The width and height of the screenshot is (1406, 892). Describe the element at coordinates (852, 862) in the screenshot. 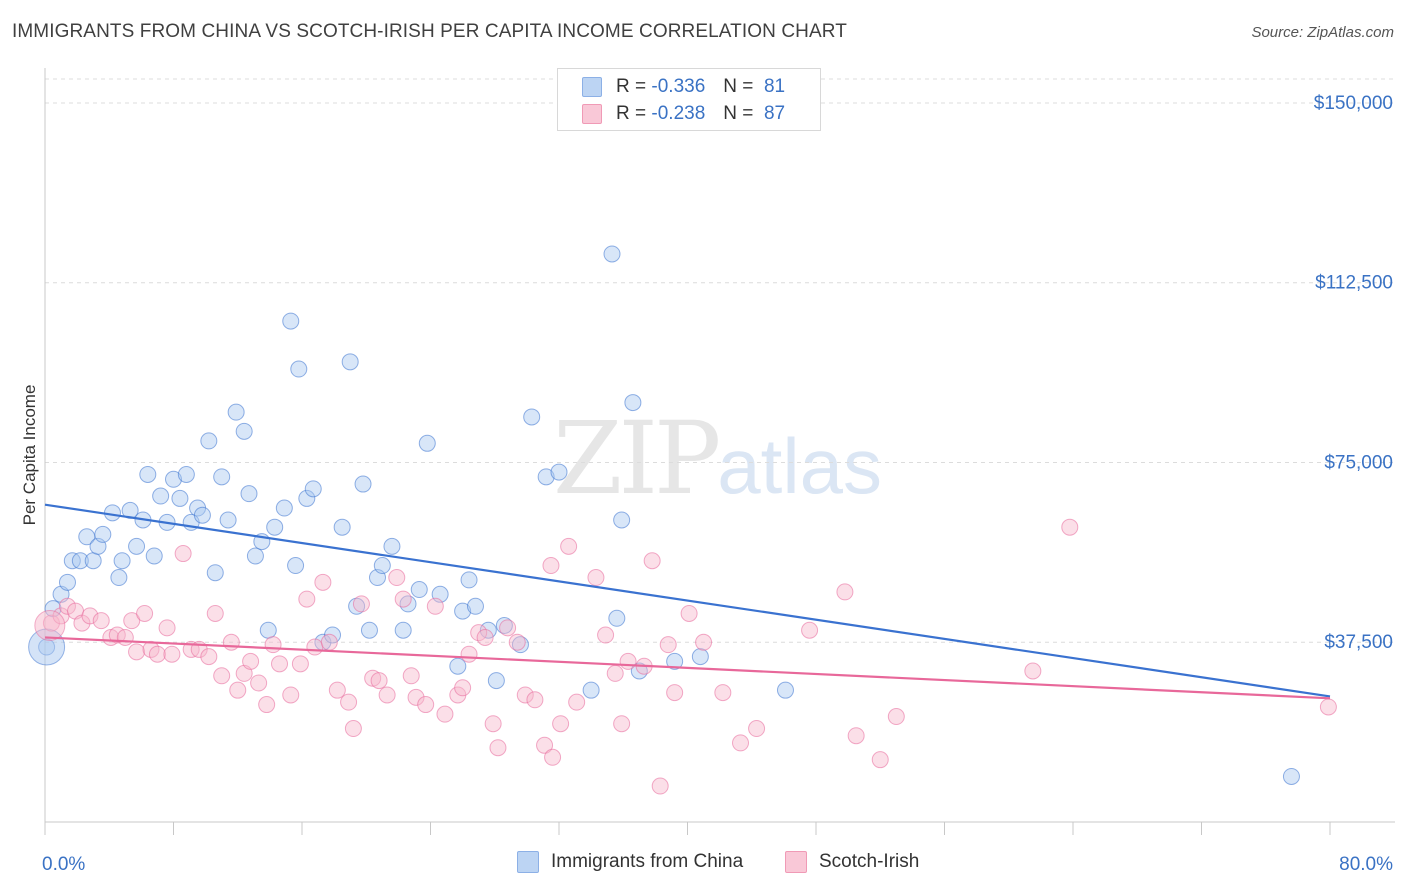

I see `legend-item-scotch-irish: Scotch-Irish` at that location.